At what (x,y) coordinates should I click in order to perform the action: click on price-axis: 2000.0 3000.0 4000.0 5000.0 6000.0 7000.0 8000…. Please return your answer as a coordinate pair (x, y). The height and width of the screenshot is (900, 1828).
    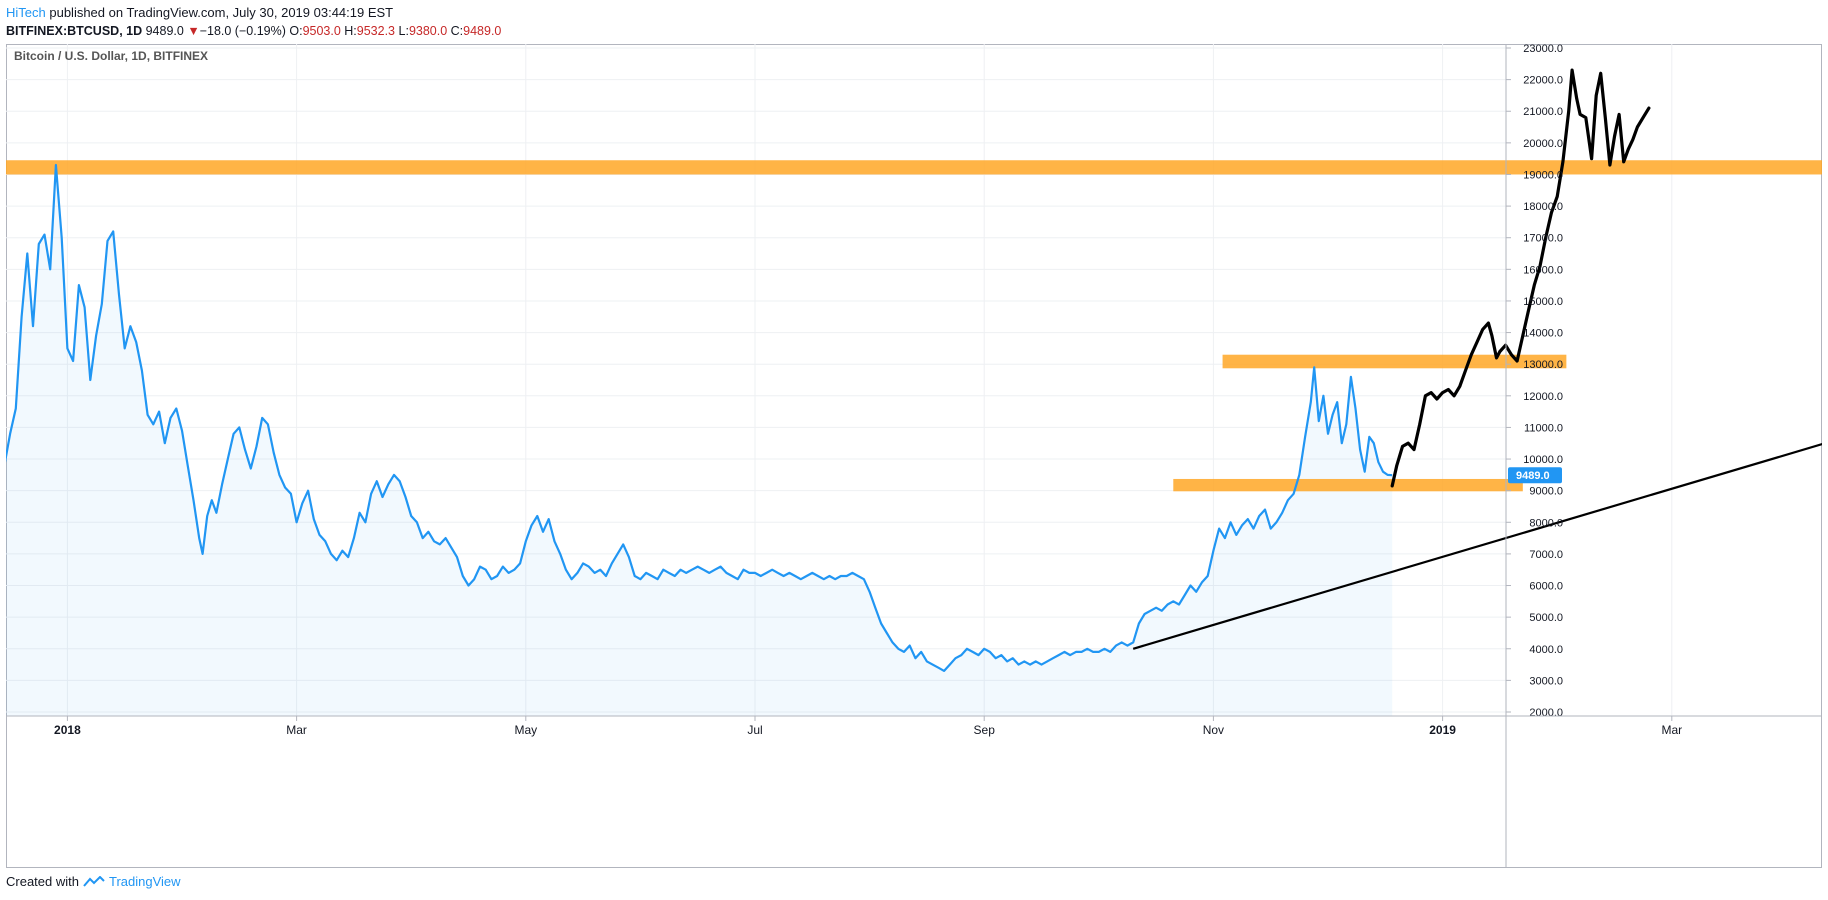
    Looking at the image, I should click on (1534, 455).